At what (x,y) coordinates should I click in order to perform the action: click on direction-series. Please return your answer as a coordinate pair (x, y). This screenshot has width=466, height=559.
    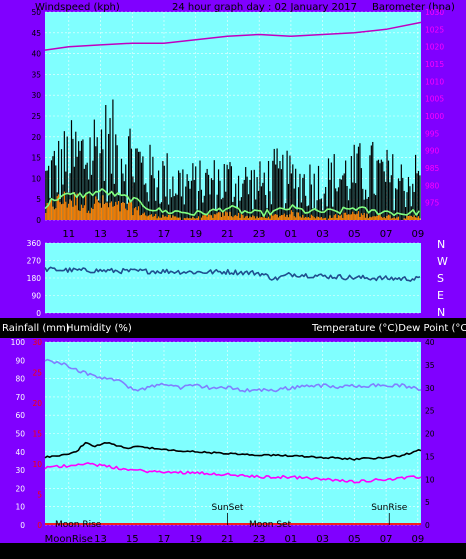
    Looking at the image, I should click on (232, 274).